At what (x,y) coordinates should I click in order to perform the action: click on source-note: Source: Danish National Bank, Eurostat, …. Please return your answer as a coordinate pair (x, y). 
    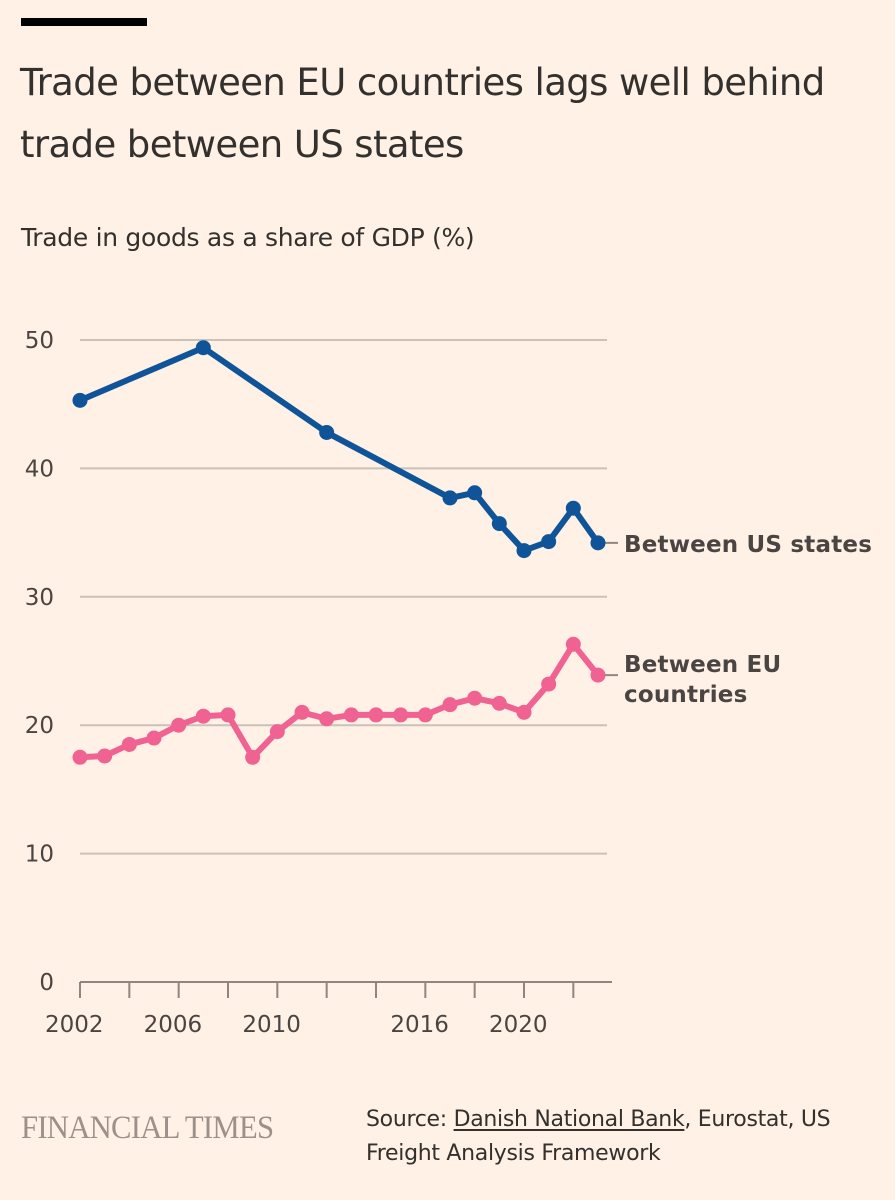
    Looking at the image, I should click on (616, 1137).